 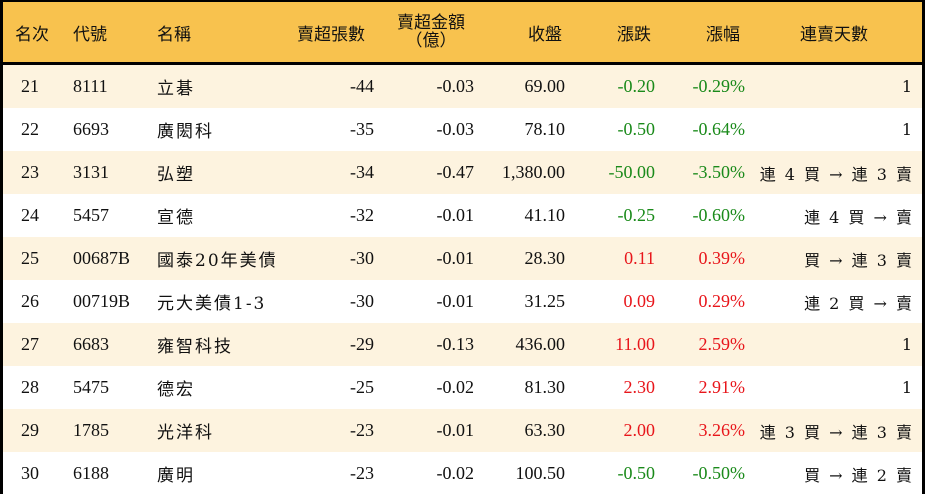 What do you see at coordinates (362, 387) in the screenshot?
I see `net-sell-lots-cell: -25` at bounding box center [362, 387].